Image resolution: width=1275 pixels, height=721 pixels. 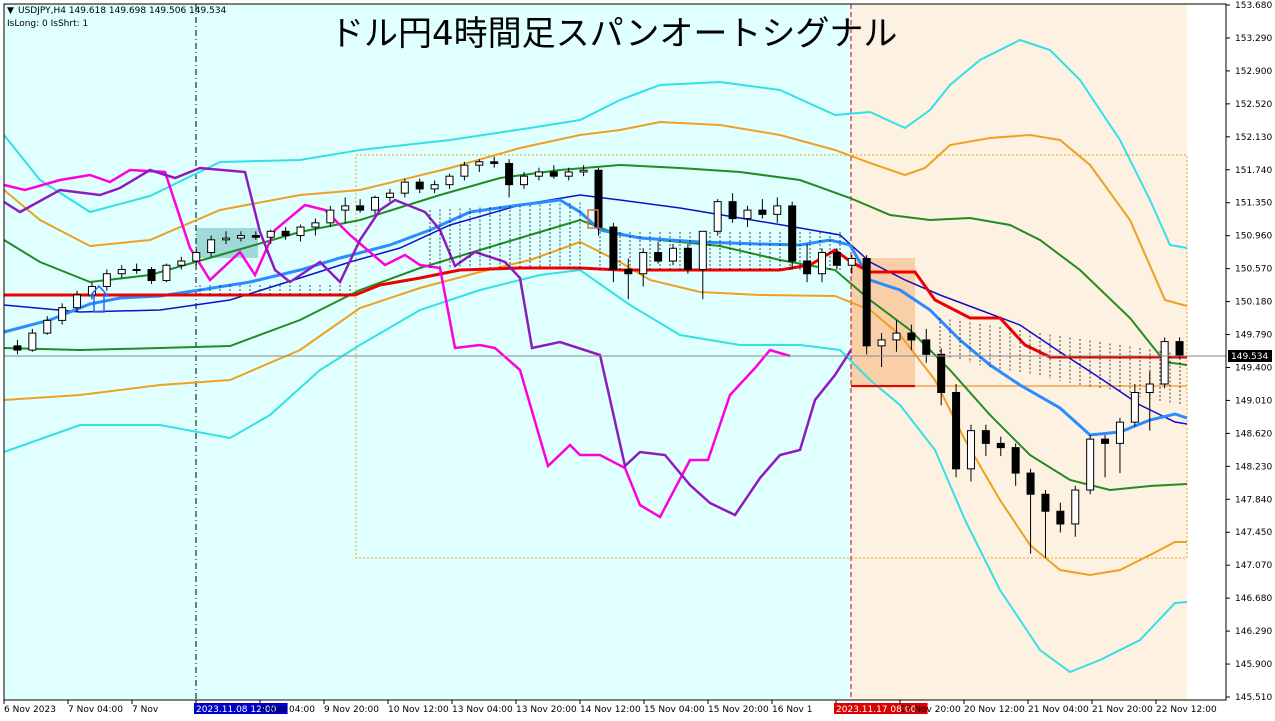 I want to click on y-tick-label: 145.900, so click(x=1253, y=665).